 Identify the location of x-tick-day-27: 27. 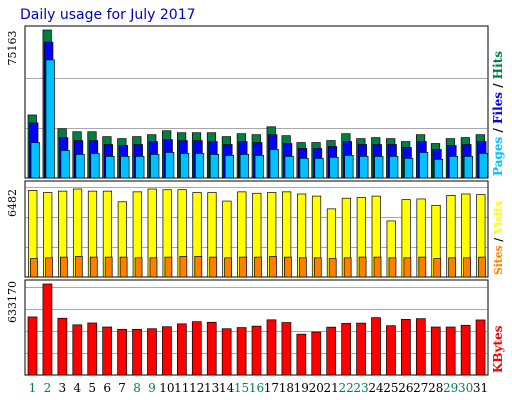
(420, 388).